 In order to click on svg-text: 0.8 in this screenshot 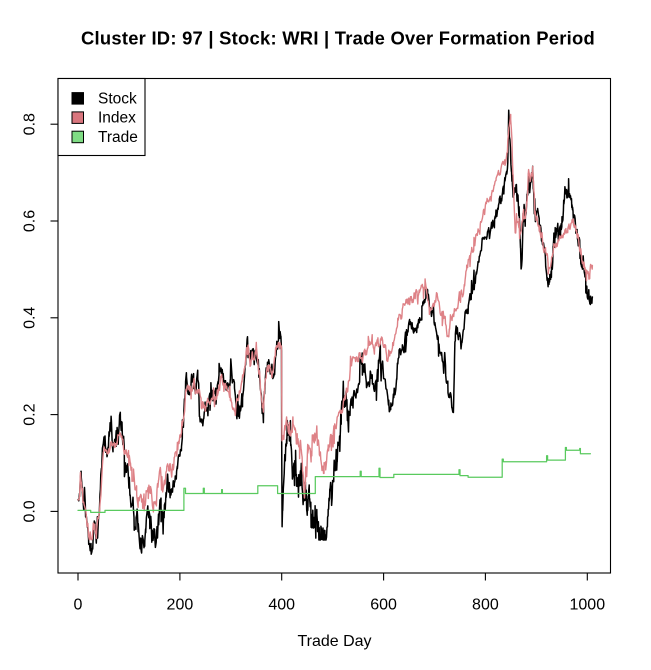, I will do `click(29, 124)`.